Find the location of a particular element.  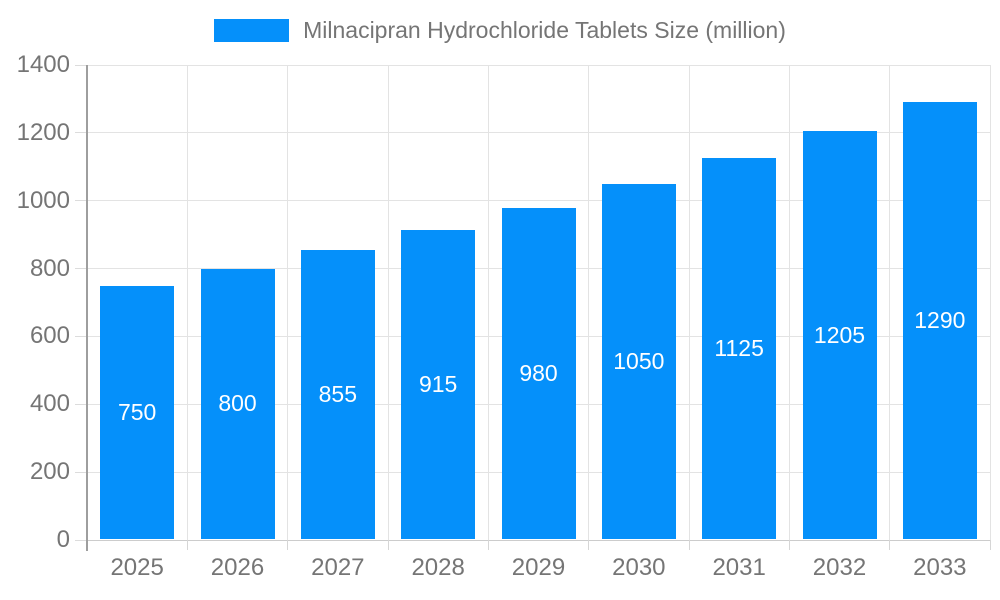

bar-2030: 1050 is located at coordinates (638, 361).